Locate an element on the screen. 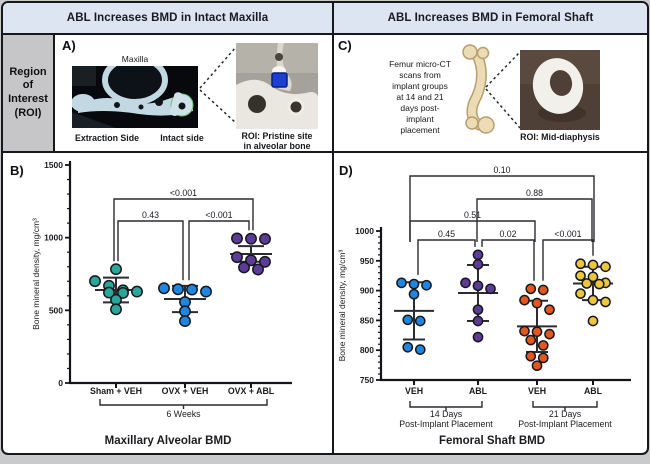 This screenshot has width=650, height=464. femur-roi-image is located at coordinates (560, 90).